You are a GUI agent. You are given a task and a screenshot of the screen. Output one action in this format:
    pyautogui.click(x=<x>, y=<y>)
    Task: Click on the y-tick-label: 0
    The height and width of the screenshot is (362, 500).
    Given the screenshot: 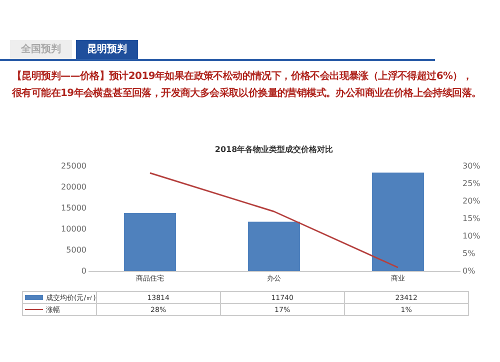 What is the action you would take?
    pyautogui.click(x=83, y=271)
    